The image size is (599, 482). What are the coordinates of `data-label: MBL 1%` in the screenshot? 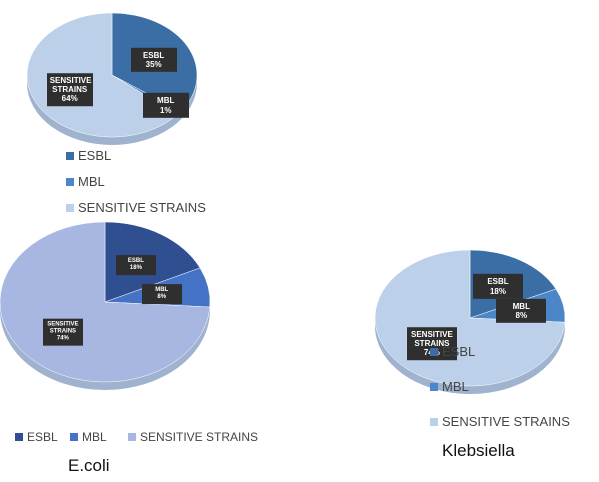 It's located at (165, 105).